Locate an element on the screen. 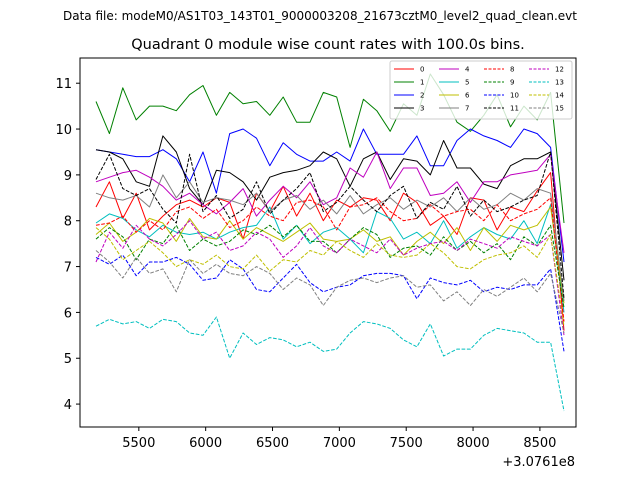 This screenshot has height=480, width=640. legend-label: 14 is located at coordinates (559, 96).